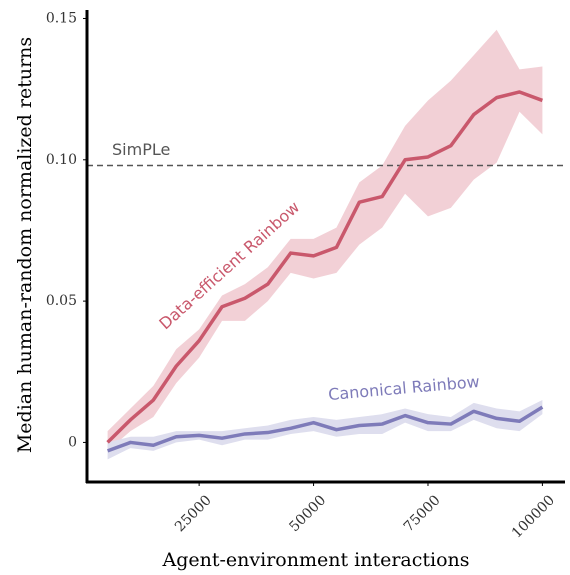 The height and width of the screenshot is (575, 570). I want to click on confidence-band, so click(325, 430).